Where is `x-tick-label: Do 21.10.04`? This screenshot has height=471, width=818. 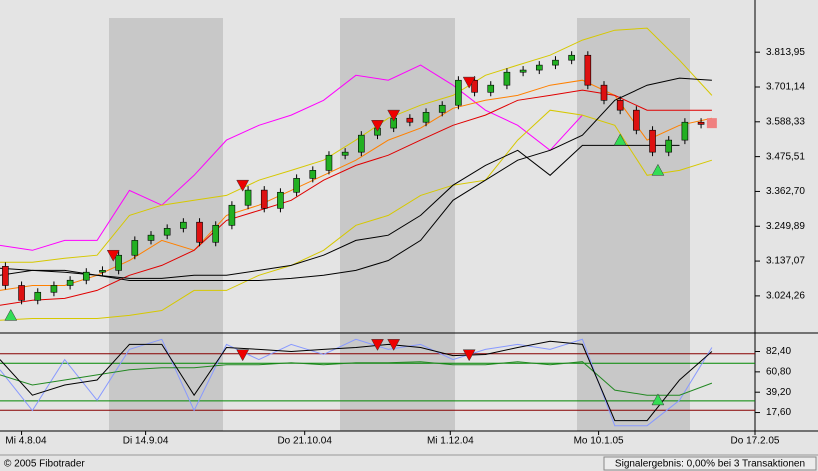 x-tick-label: Do 21.10.04 is located at coordinates (304, 441).